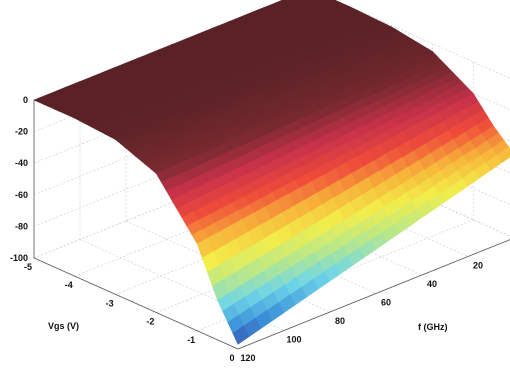 The width and height of the screenshot is (510, 383). What do you see at coordinates (19, 258) in the screenshot?
I see `z-tick-label: -100` at bounding box center [19, 258].